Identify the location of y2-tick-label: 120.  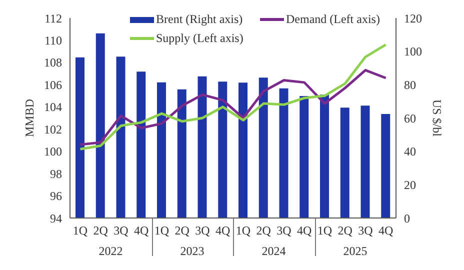
(413, 18).